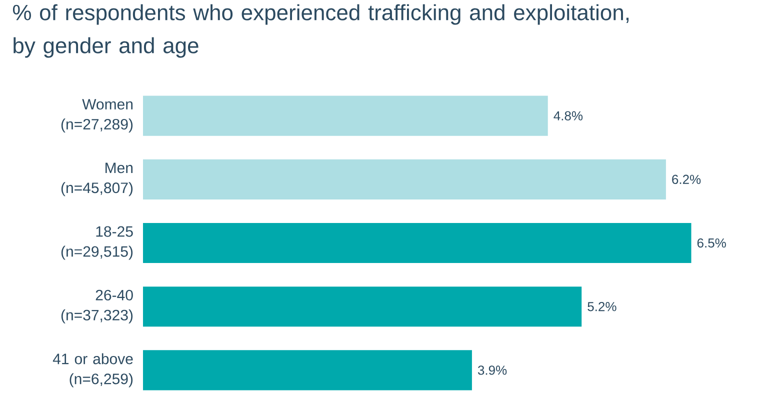  What do you see at coordinates (602, 307) in the screenshot?
I see `data-label: 5.2%` at bounding box center [602, 307].